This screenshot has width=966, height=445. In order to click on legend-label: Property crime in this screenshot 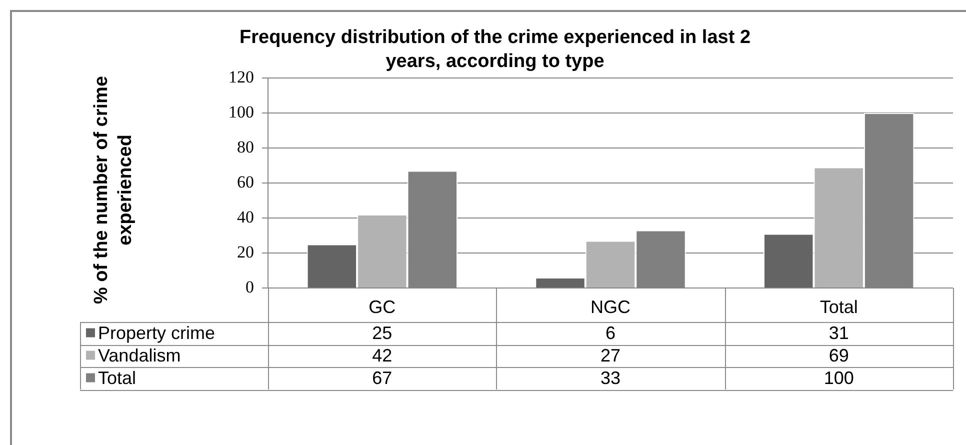, I will do `click(157, 333)`.